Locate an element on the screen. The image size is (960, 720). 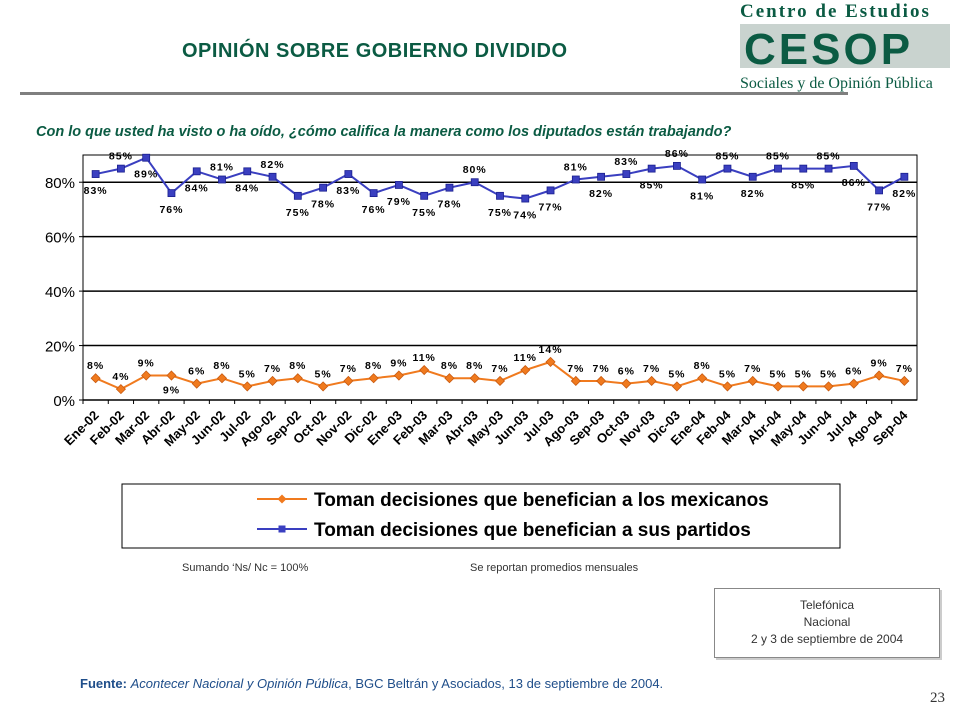
logo-mark: CESOP is located at coordinates (828, 49).